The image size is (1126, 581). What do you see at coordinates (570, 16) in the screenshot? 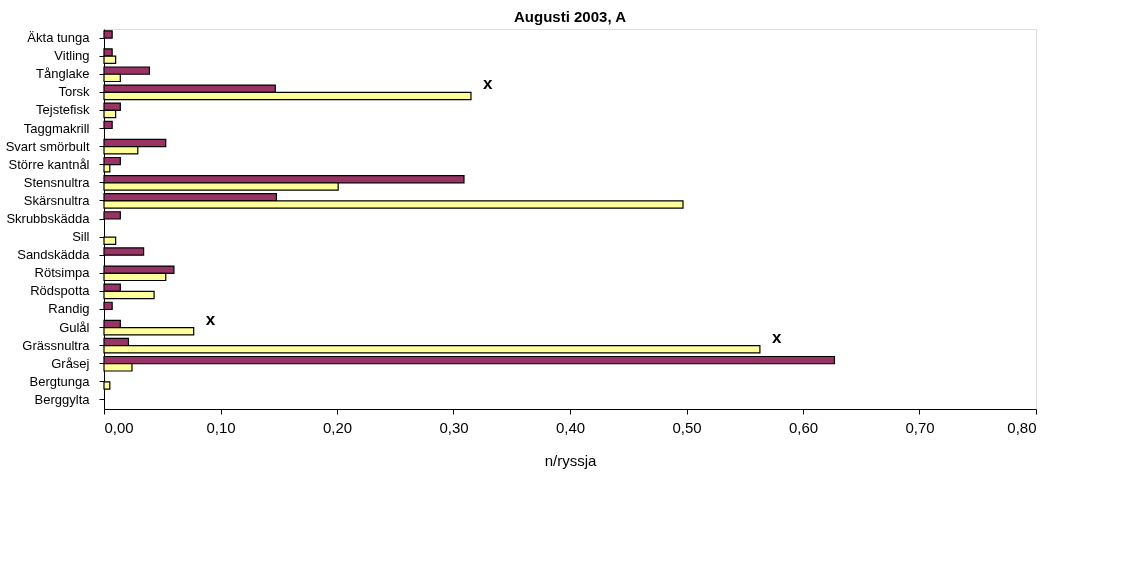
I see `chart-title: Augusti 2003, A` at bounding box center [570, 16].